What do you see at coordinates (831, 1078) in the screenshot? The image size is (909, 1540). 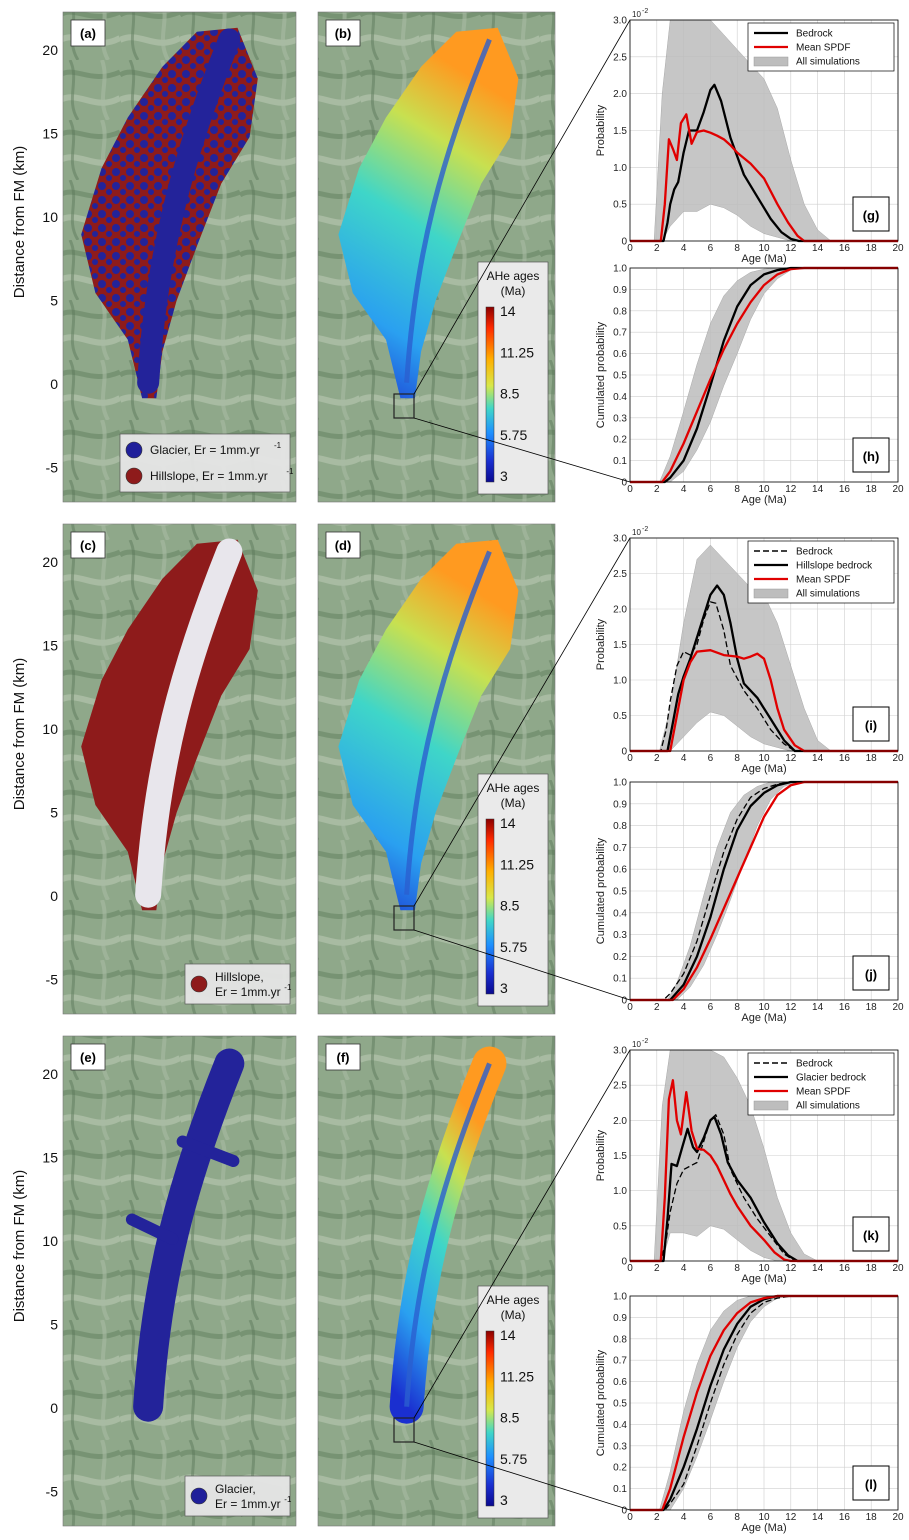 I see `legend-entry: Glacier bedrock` at bounding box center [831, 1078].